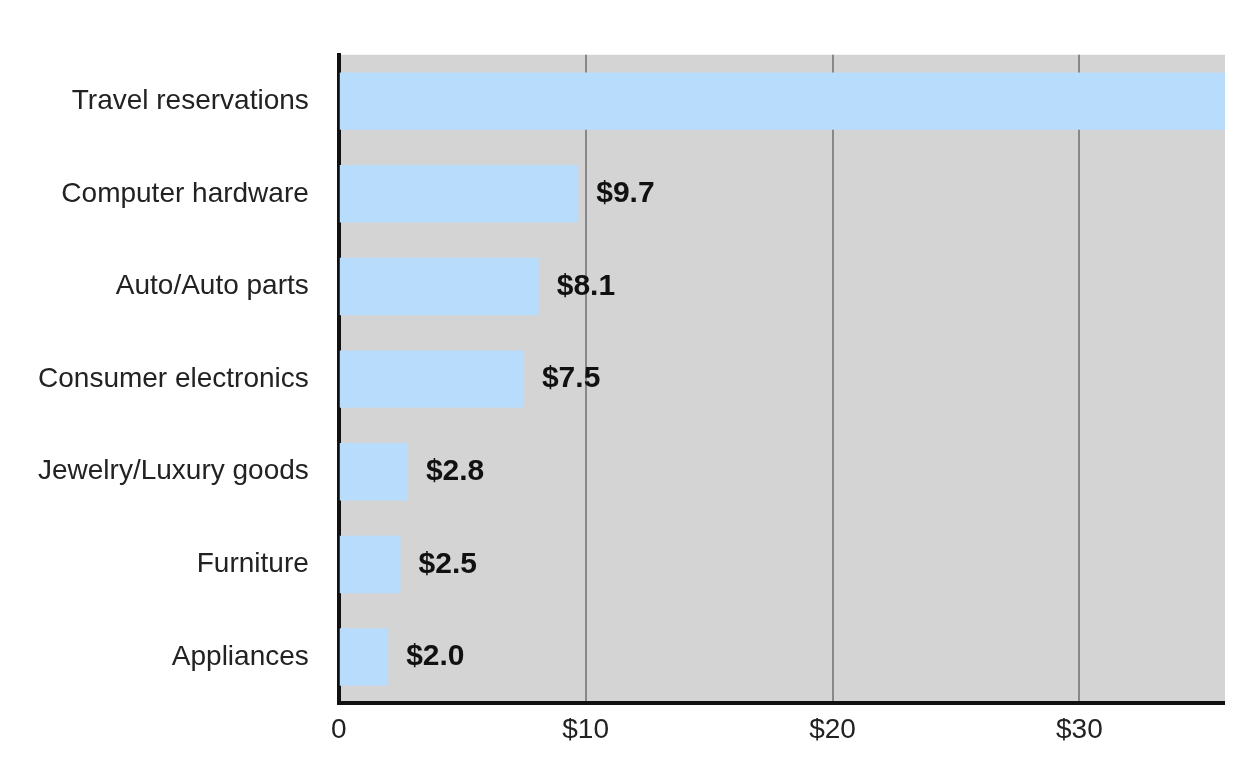 Image resolution: width=1233 pixels, height=769 pixels. I want to click on data-label: $7.5, so click(571, 377).